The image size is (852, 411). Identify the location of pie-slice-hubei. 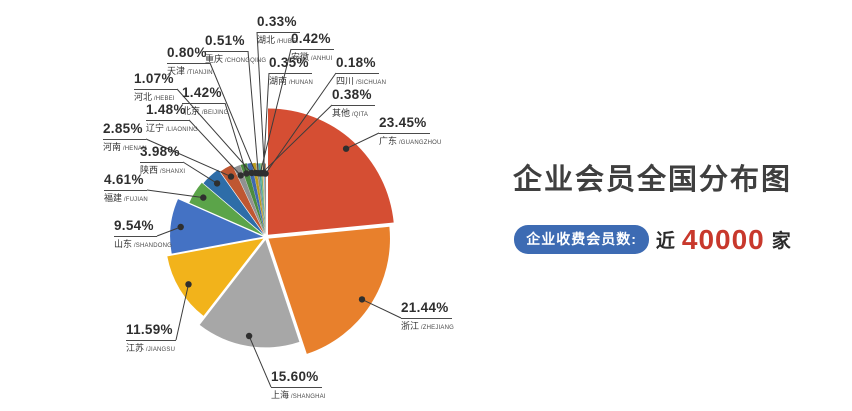
(264, 198).